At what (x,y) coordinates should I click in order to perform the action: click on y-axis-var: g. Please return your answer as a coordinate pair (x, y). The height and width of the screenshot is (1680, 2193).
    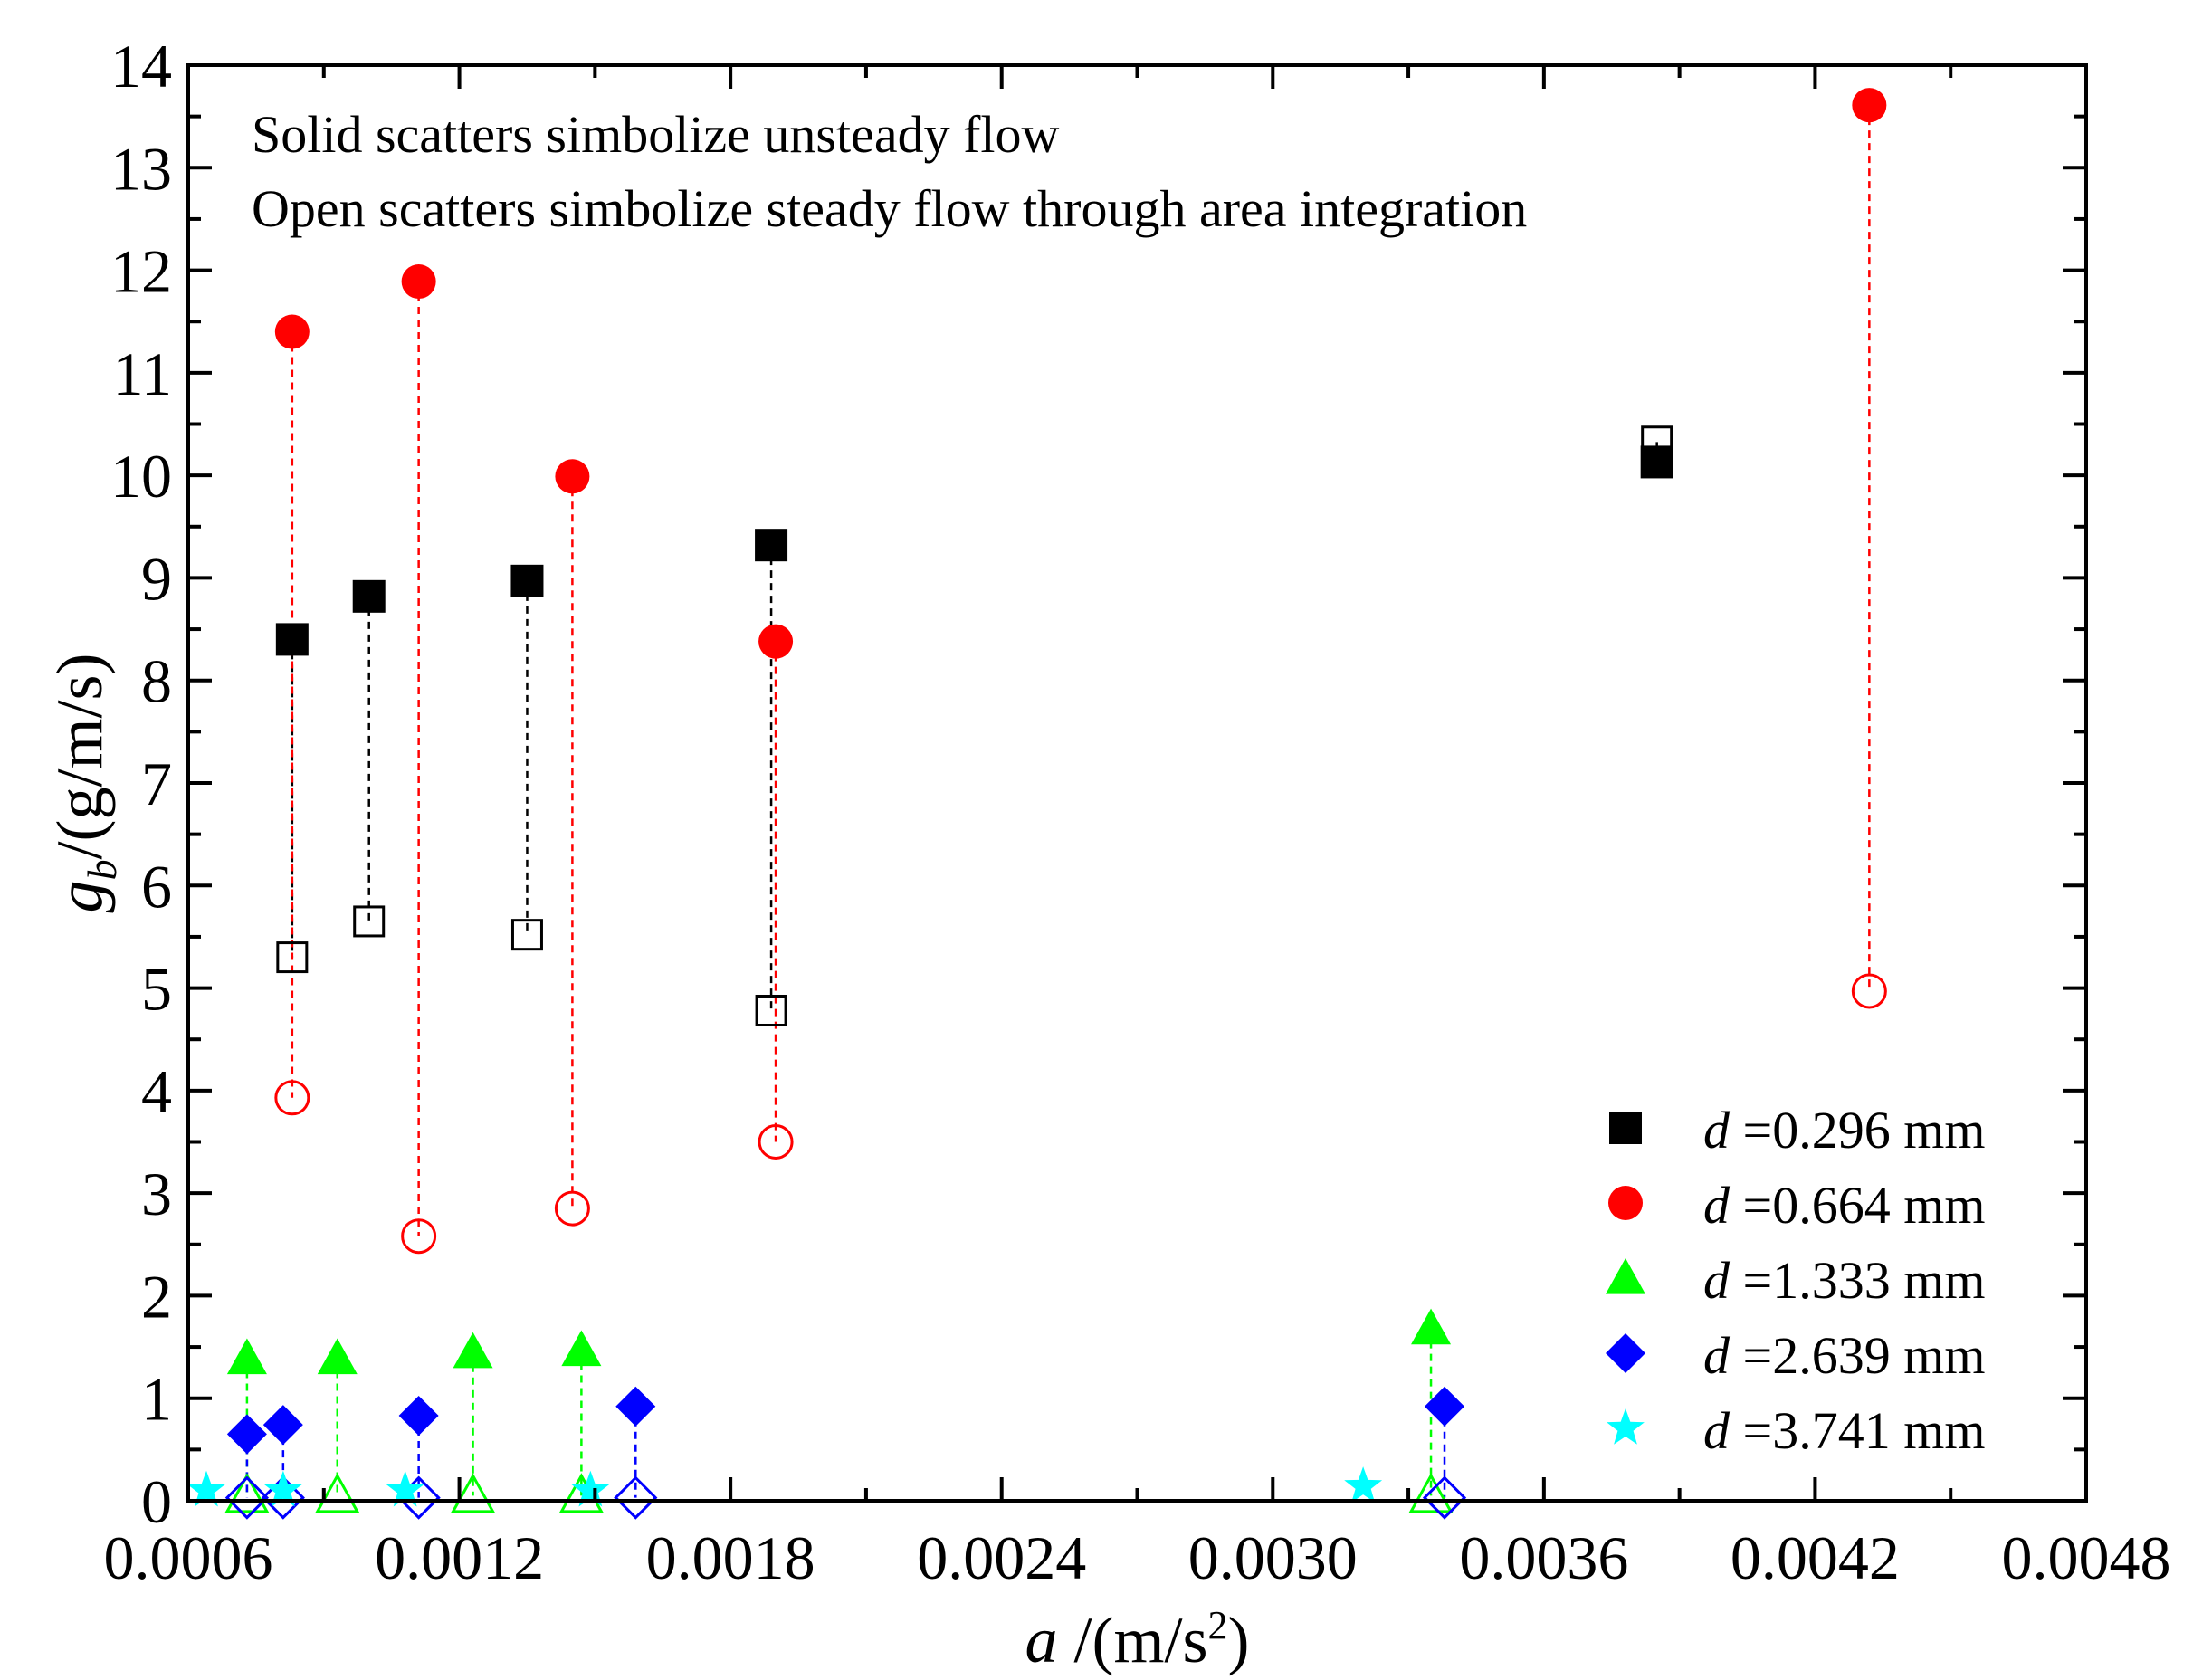
    Looking at the image, I should click on (80, 897).